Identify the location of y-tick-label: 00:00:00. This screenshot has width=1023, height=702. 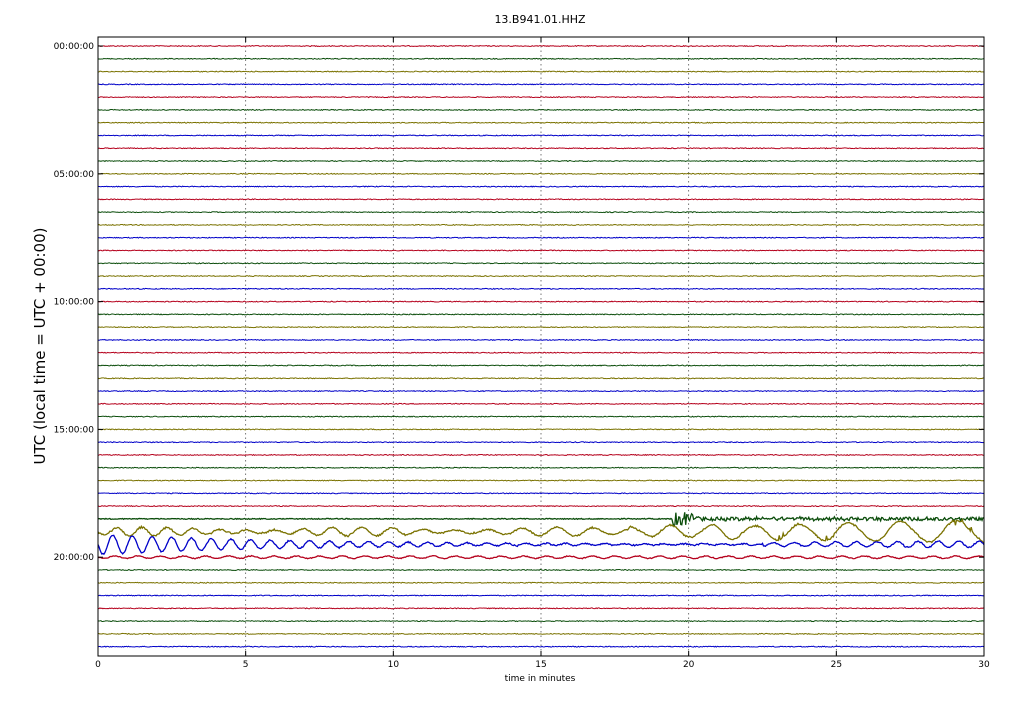
(74, 47).